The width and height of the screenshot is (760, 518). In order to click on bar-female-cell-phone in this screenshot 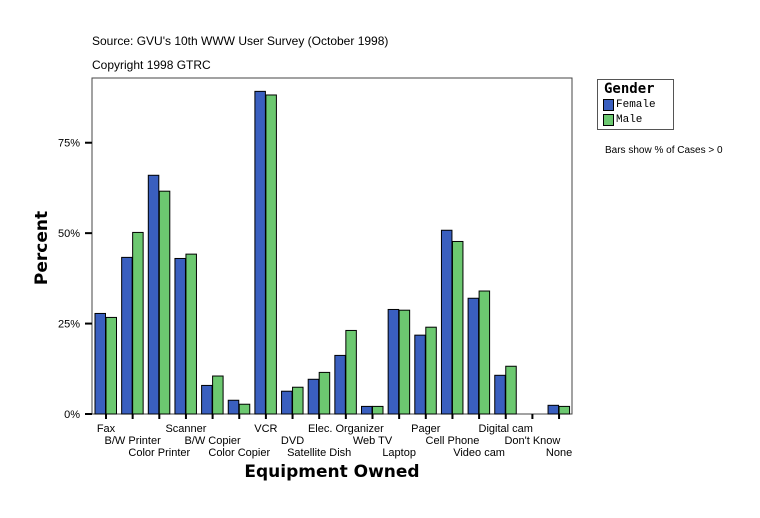, I will do `click(446, 322)`.